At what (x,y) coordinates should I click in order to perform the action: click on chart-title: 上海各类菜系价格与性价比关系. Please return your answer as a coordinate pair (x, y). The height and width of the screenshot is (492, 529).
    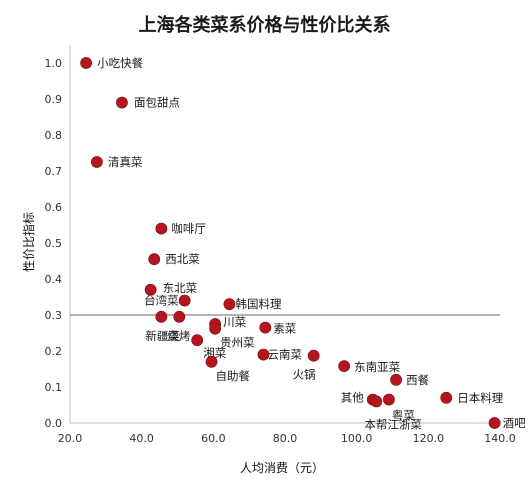
    Looking at the image, I should click on (265, 25).